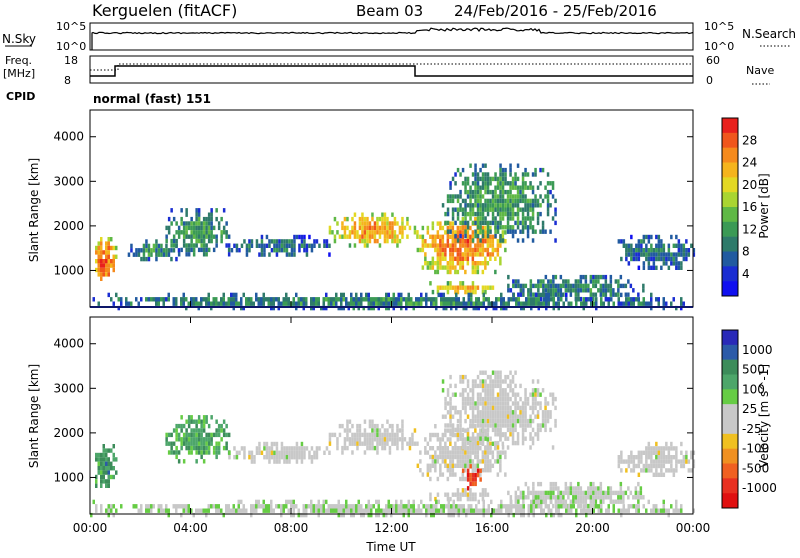 The image size is (800, 558). What do you see at coordinates (592, 528) in the screenshot?
I see `x-tick-label: 20:00` at bounding box center [592, 528].